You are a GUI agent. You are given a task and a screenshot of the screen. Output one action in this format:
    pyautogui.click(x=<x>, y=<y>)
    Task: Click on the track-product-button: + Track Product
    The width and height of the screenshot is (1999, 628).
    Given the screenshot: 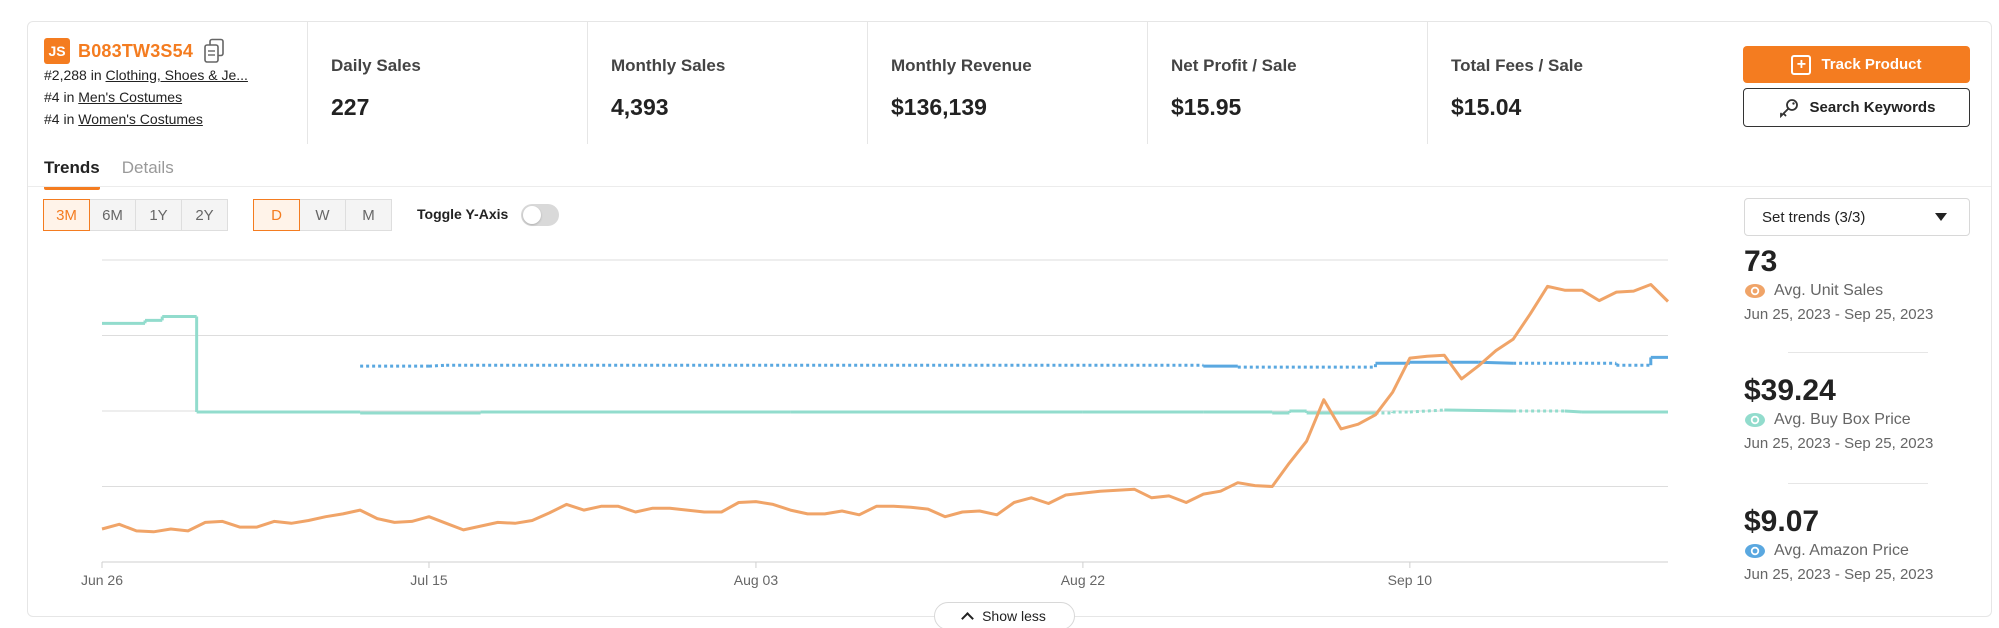 What is the action you would take?
    pyautogui.click(x=1856, y=64)
    